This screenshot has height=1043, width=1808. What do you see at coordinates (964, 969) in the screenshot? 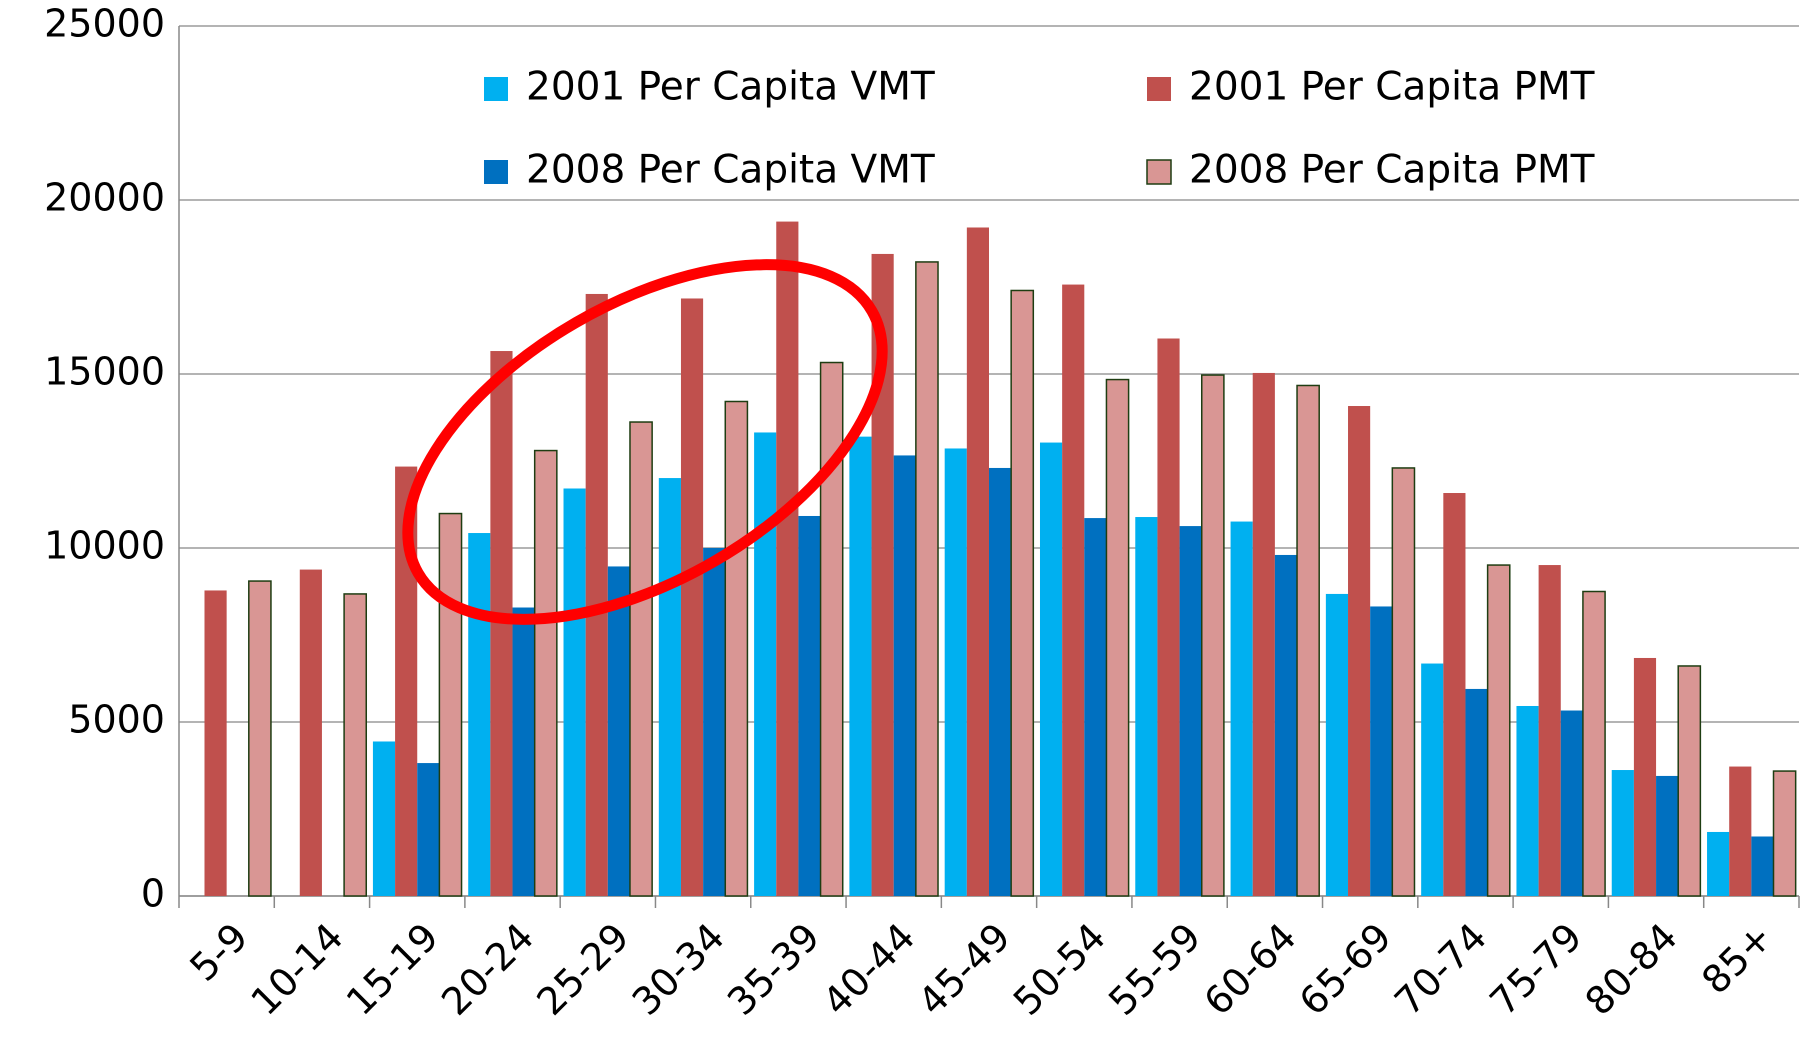
I see `x-tick-label: 45-49` at bounding box center [964, 969].